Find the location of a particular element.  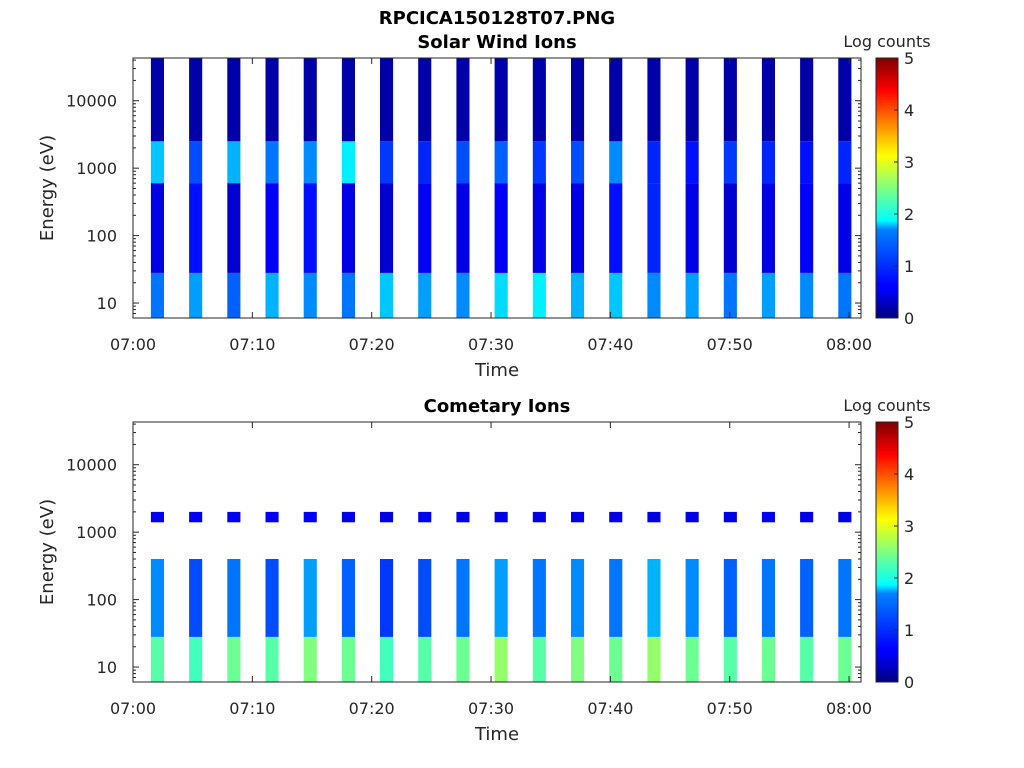

cometary-colorbar-ticks: 0 1 2 3 4 5 is located at coordinates (904, 552).